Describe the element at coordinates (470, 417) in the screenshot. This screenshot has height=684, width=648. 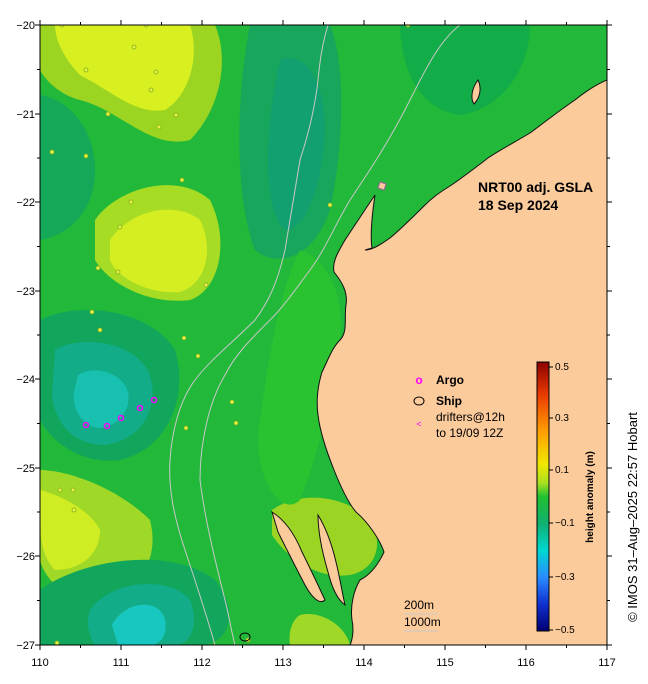
I see `drifter-label: drifters@12h` at that location.